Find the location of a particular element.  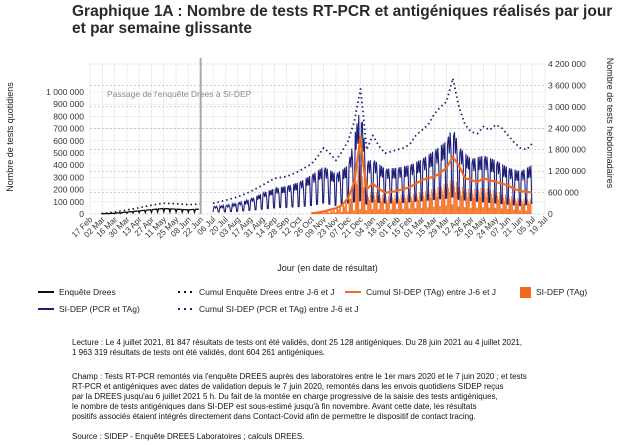

legend-label: SI-DEP (PCR et TAg) is located at coordinates (99, 309).